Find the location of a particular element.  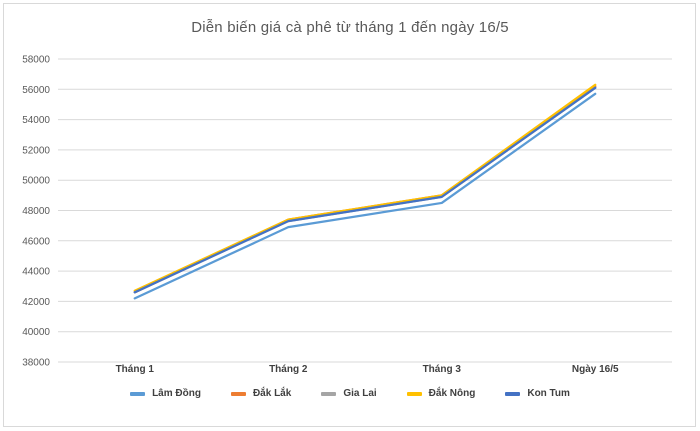

chart-legend: Lâm Đồng Đắk Lắk Gia Lai Đắk Nông Kon Tum is located at coordinates (350, 393).